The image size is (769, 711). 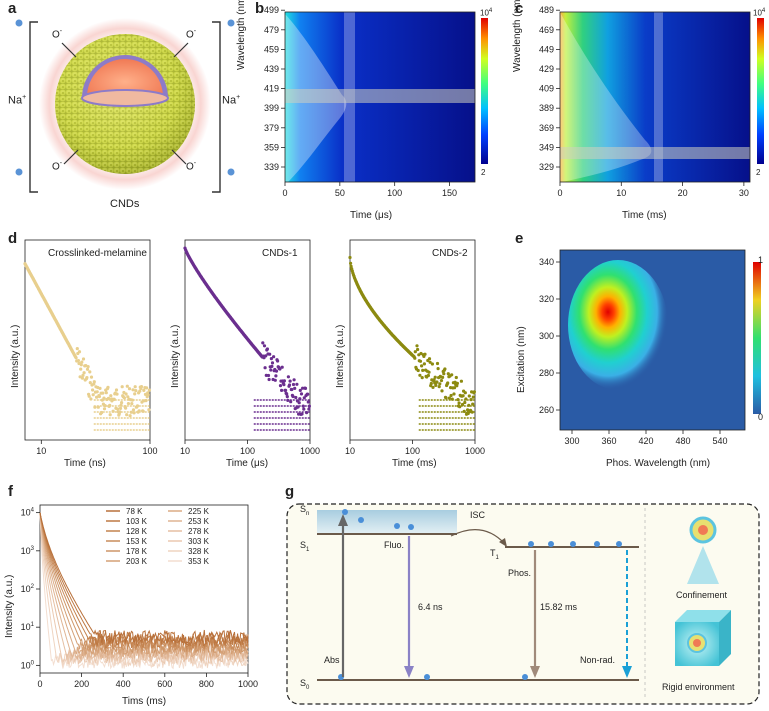 What do you see at coordinates (332, 660) in the screenshot?
I see `abs-label: Abs` at bounding box center [332, 660].